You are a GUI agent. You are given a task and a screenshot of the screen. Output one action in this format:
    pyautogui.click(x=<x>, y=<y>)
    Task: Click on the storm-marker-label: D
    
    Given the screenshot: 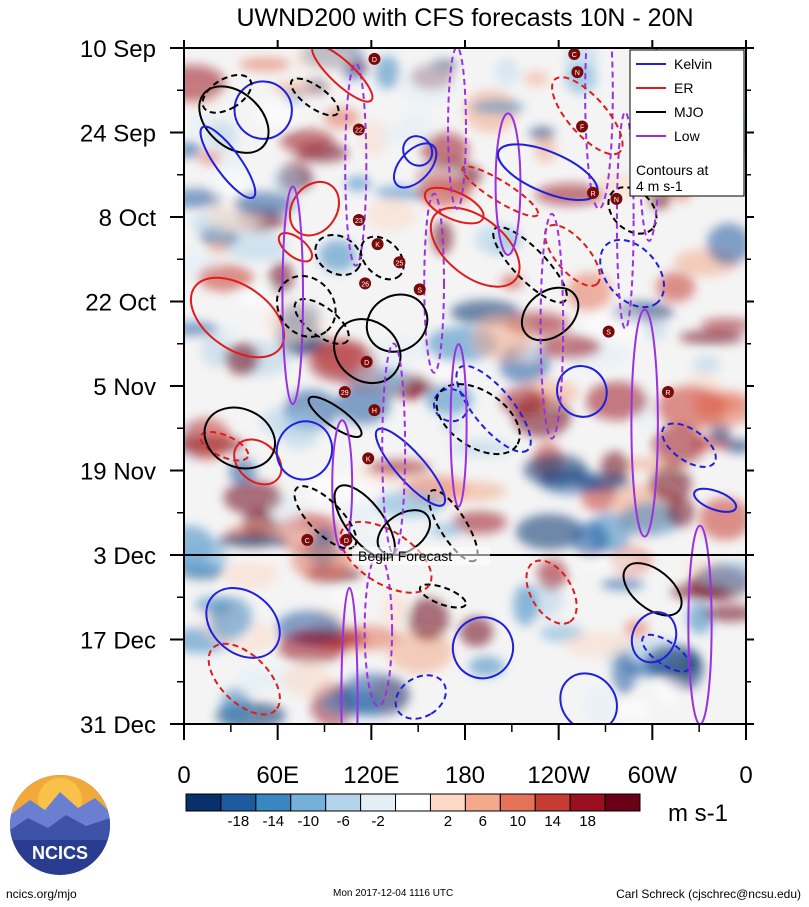 What is the action you would take?
    pyautogui.click(x=374, y=60)
    